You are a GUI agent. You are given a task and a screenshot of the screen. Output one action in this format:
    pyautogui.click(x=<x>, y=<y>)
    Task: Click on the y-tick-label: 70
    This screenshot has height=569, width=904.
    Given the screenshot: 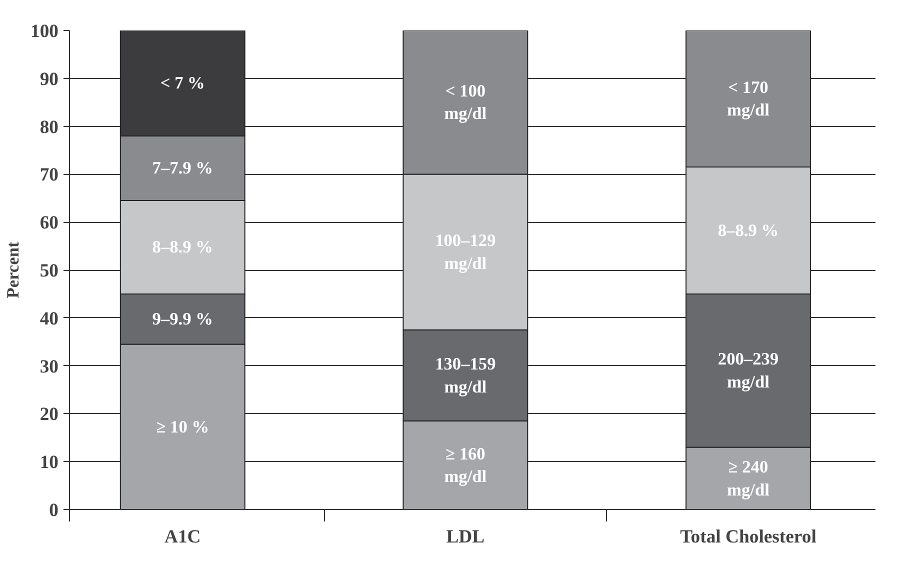 What is the action you would take?
    pyautogui.click(x=49, y=175)
    